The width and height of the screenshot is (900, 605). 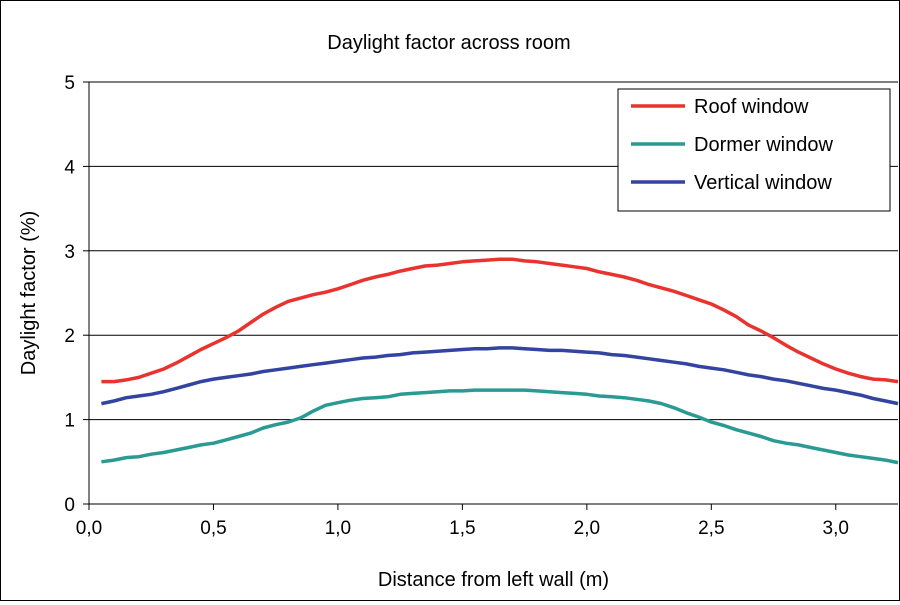 What do you see at coordinates (69, 336) in the screenshot?
I see `y-tick-label: 2` at bounding box center [69, 336].